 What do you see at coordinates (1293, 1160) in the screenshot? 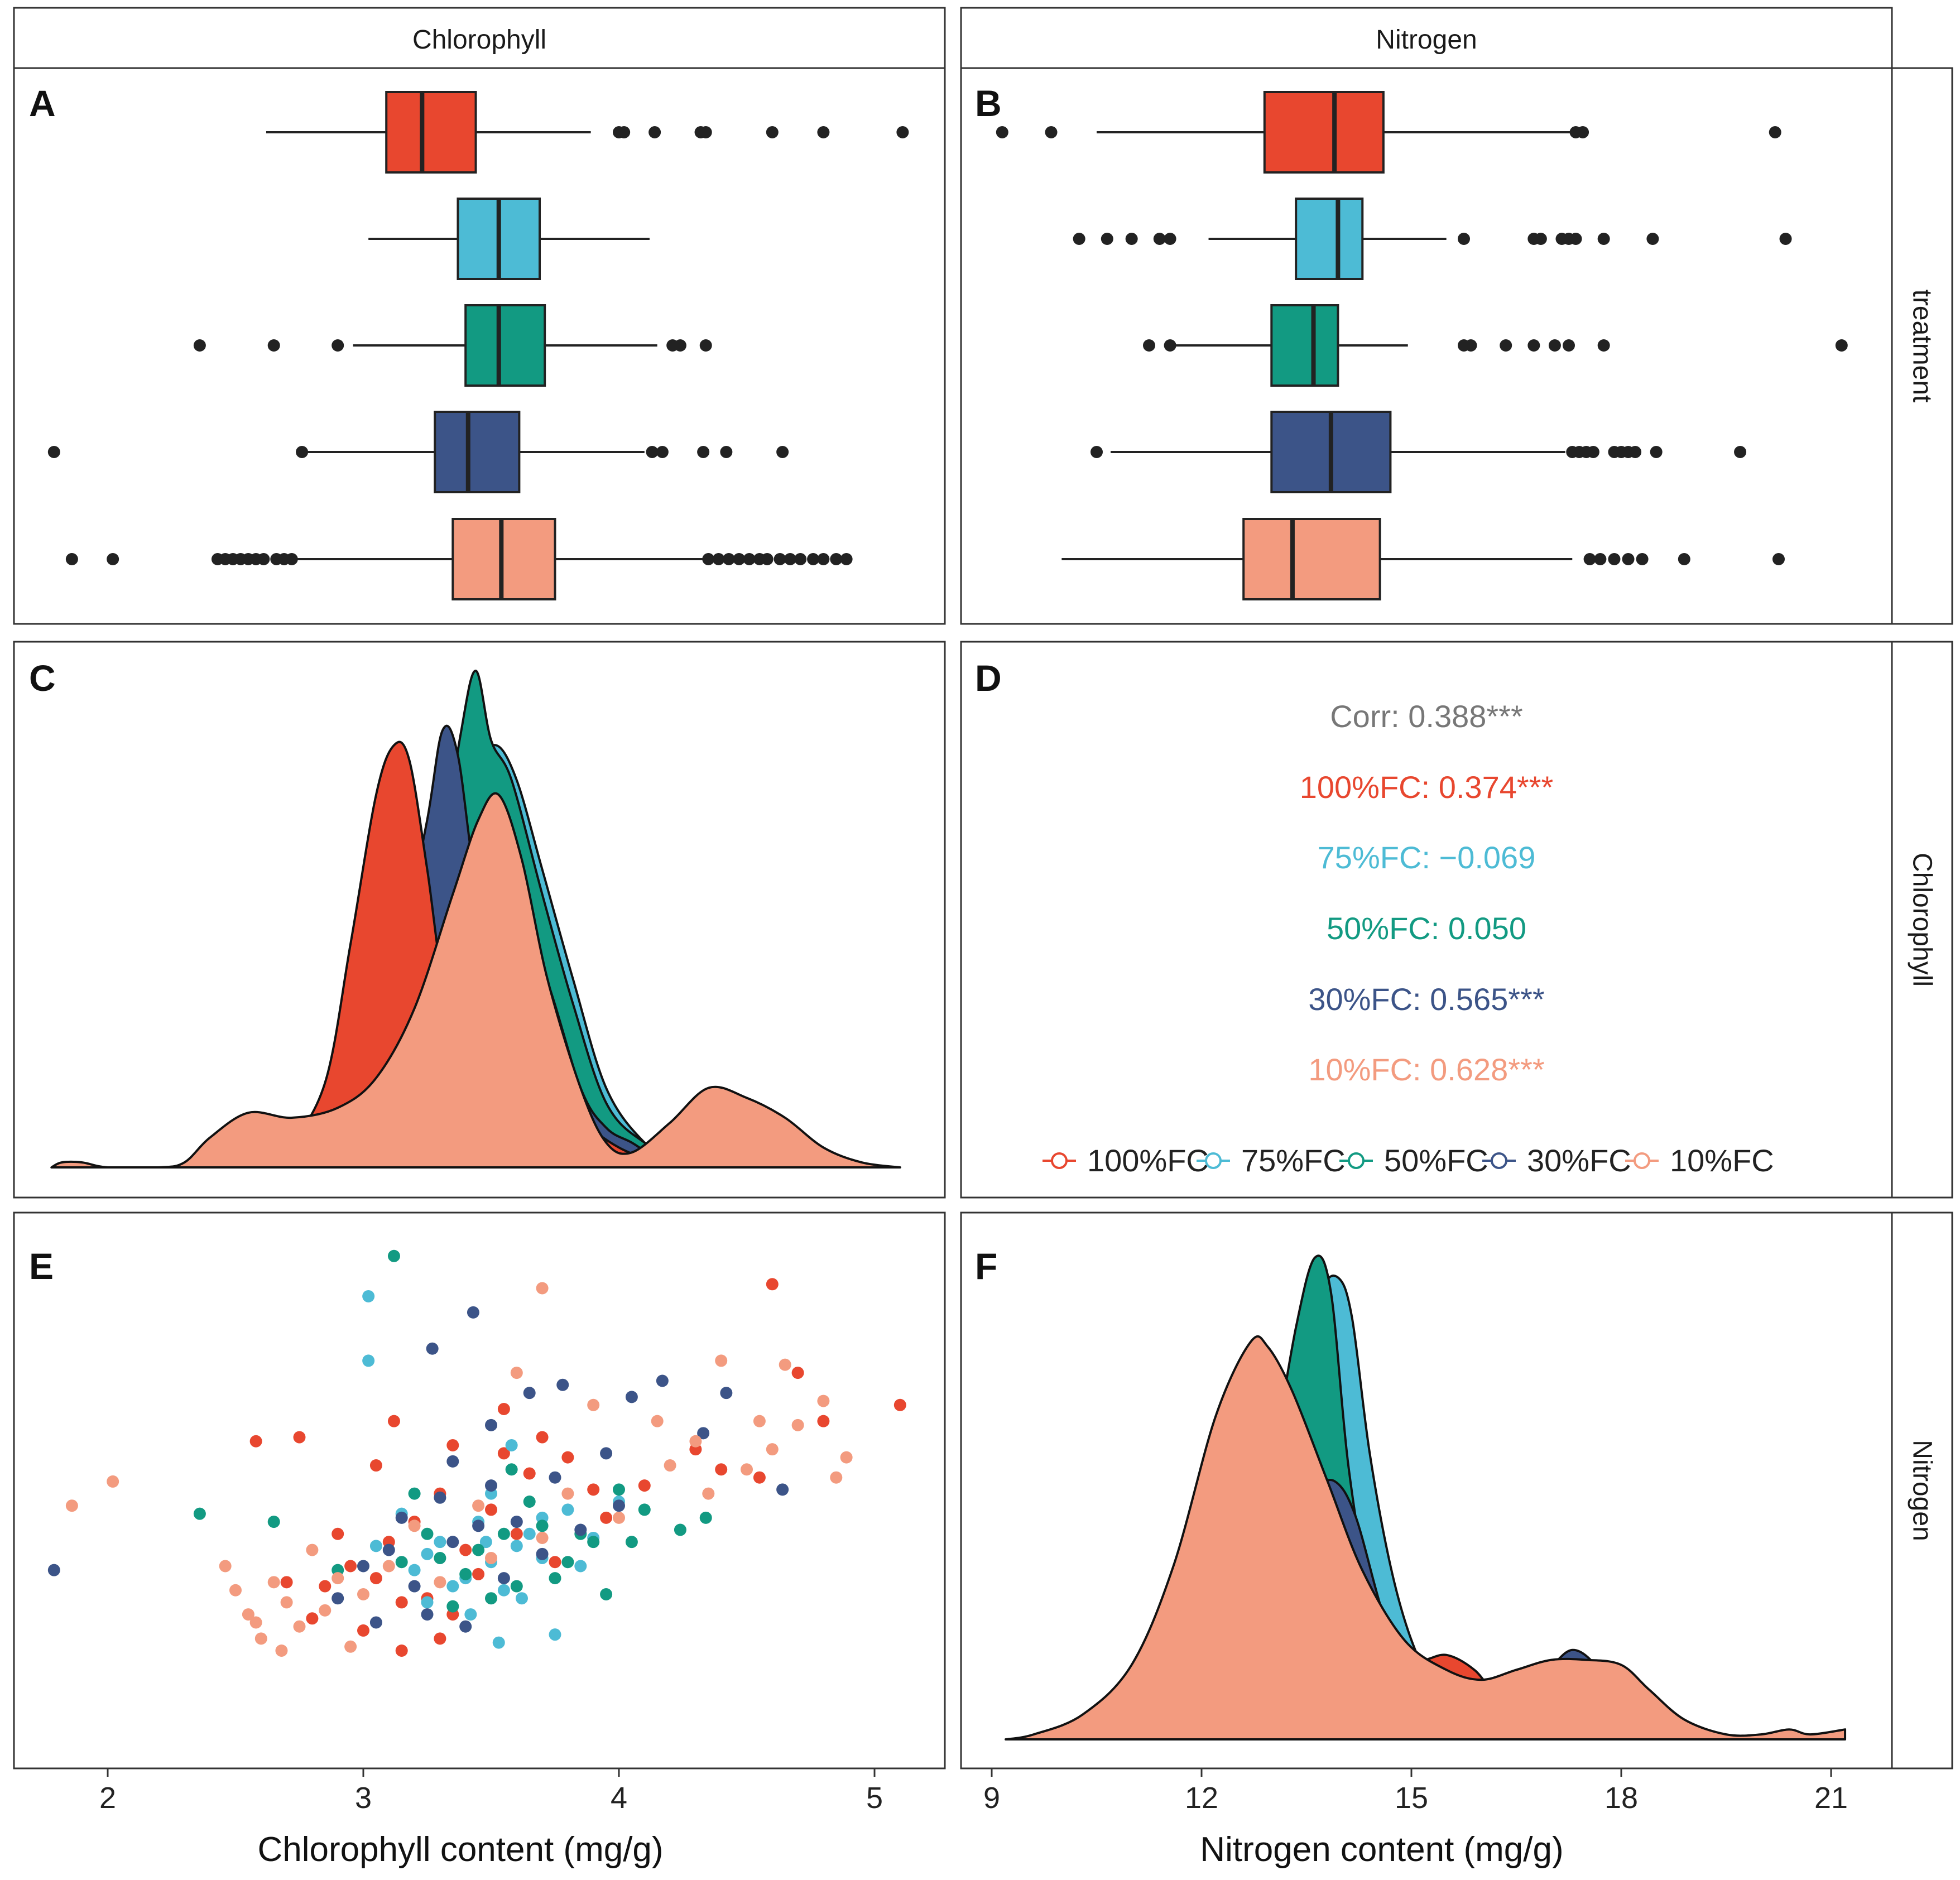
I see `legend-label-75fc: 75%FC` at bounding box center [1293, 1160].